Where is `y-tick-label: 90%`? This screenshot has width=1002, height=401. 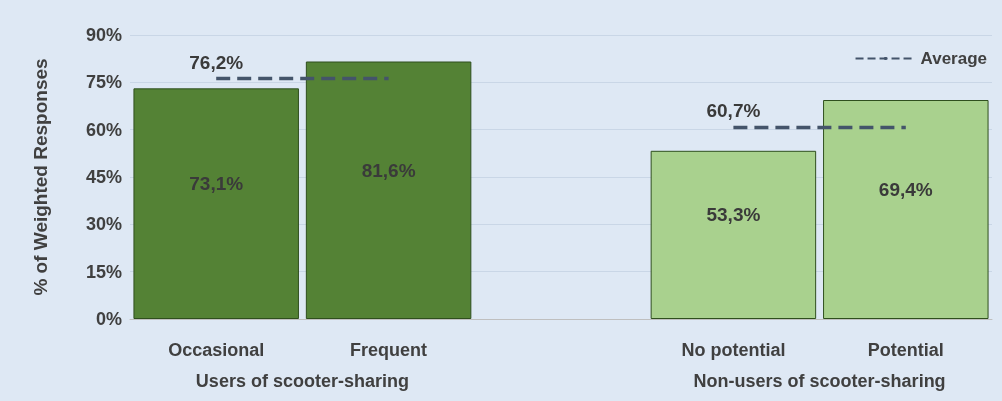
y-tick-label: 90% is located at coordinates (103, 35).